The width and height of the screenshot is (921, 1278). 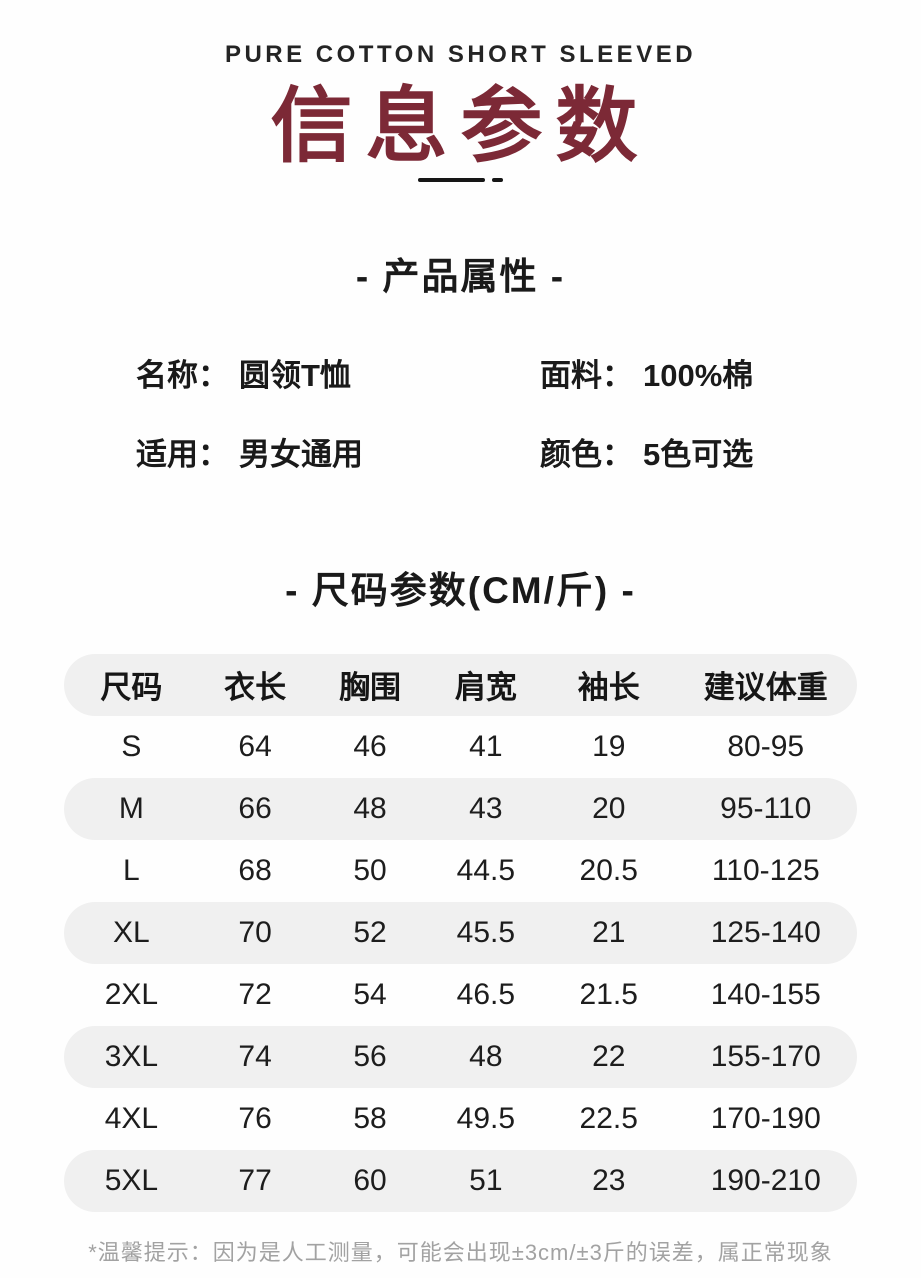 I want to click on table-row: 2XL 72 54 46.5 21.5 140-155, so click(x=460, y=995).